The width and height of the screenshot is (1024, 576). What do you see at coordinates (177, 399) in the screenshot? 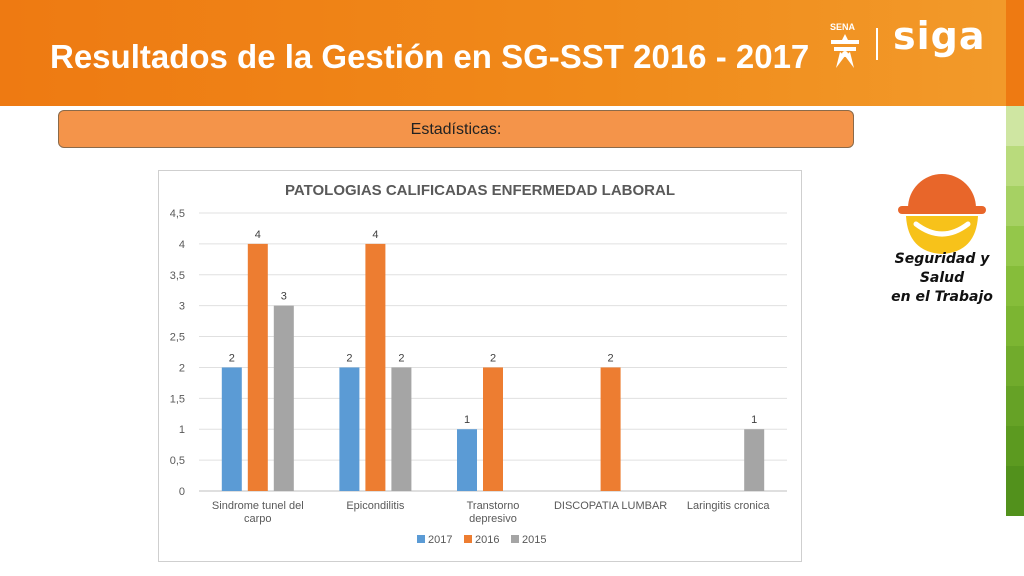
I see `y-tick-label: 1,5` at bounding box center [177, 399].